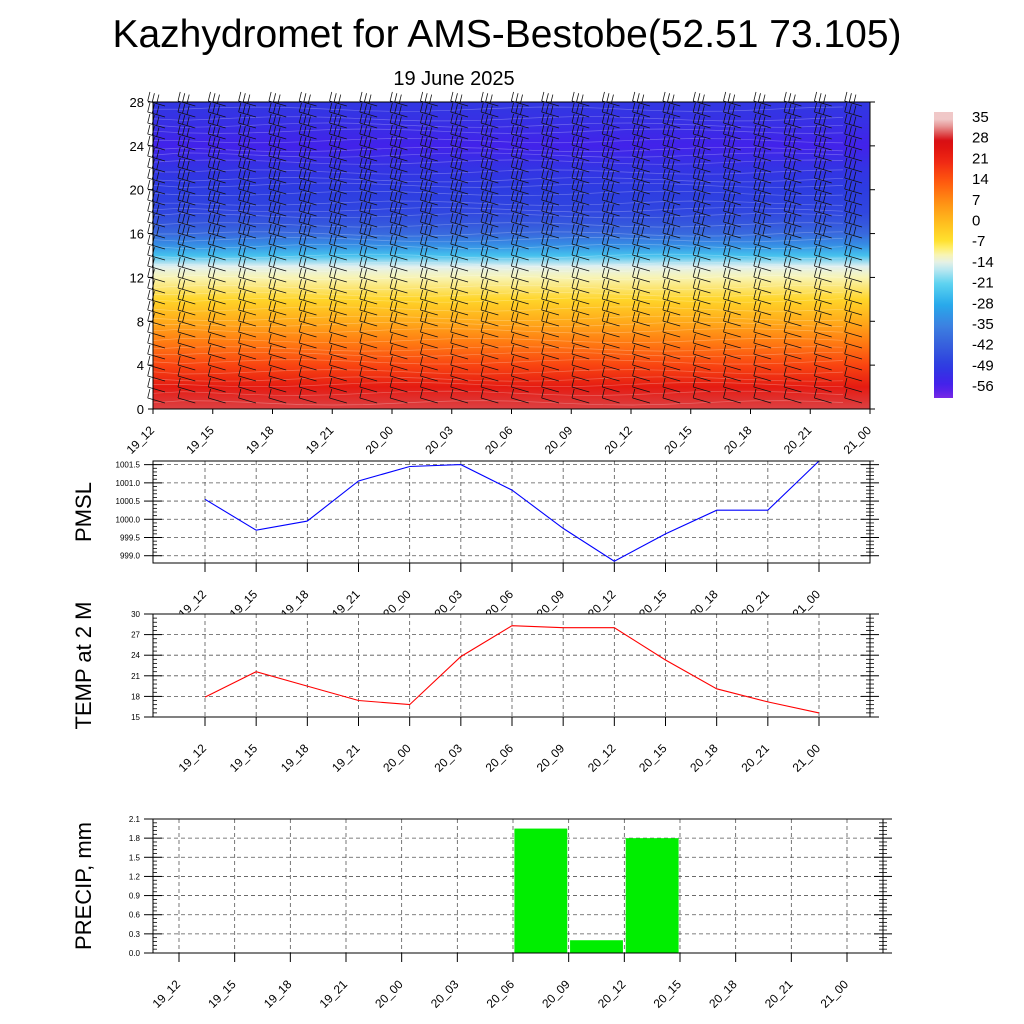  What do you see at coordinates (83, 666) in the screenshot?
I see `panel-ylabel: TEMP at 2 M` at bounding box center [83, 666].